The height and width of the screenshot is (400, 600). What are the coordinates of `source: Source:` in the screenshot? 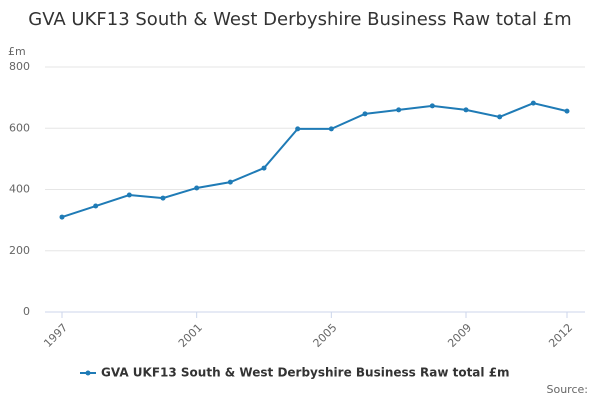 It's located at (568, 389).